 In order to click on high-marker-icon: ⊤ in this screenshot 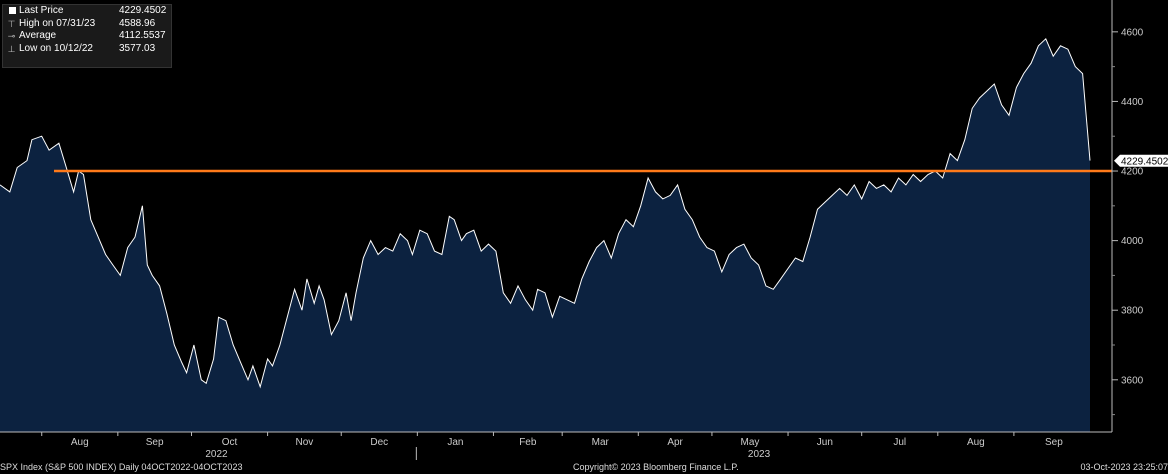, I will do `click(11, 23)`.